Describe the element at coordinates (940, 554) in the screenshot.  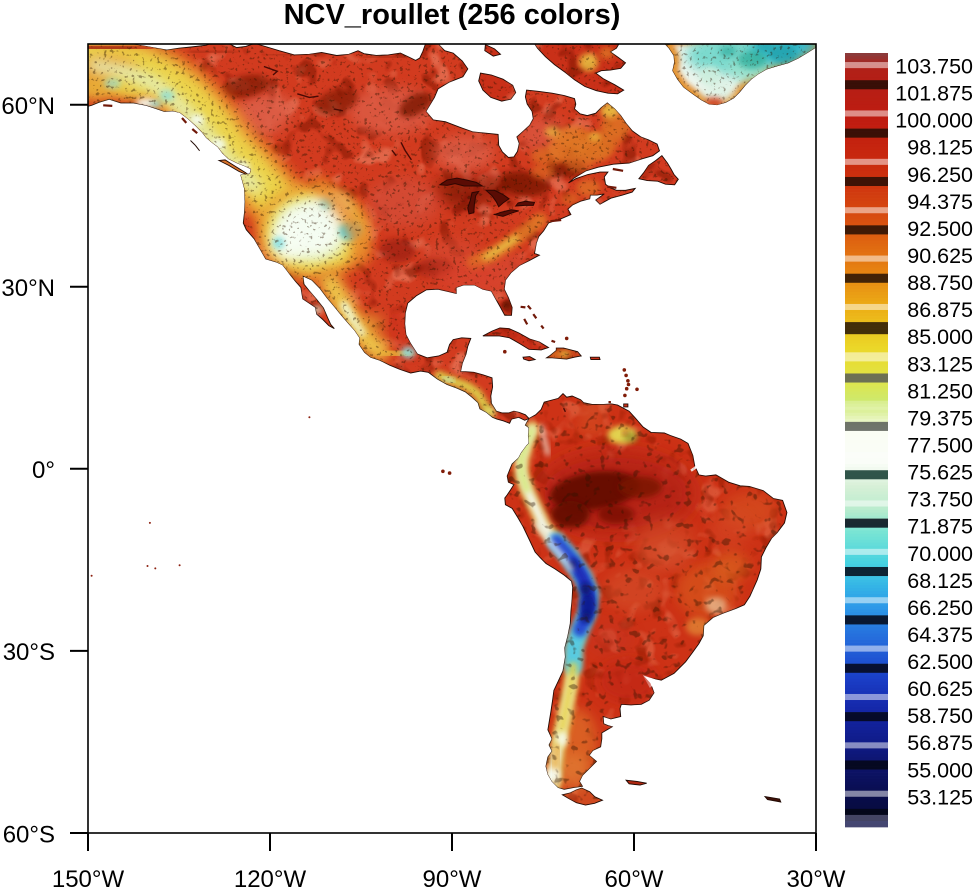
I see `svg-text: 70.000` at that location.